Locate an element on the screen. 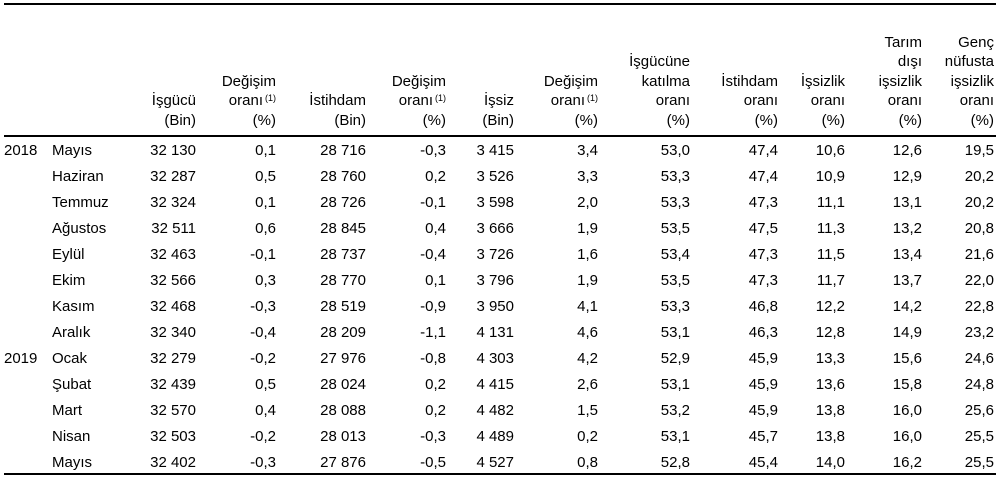  value-cell: 0,5 is located at coordinates (265, 176).